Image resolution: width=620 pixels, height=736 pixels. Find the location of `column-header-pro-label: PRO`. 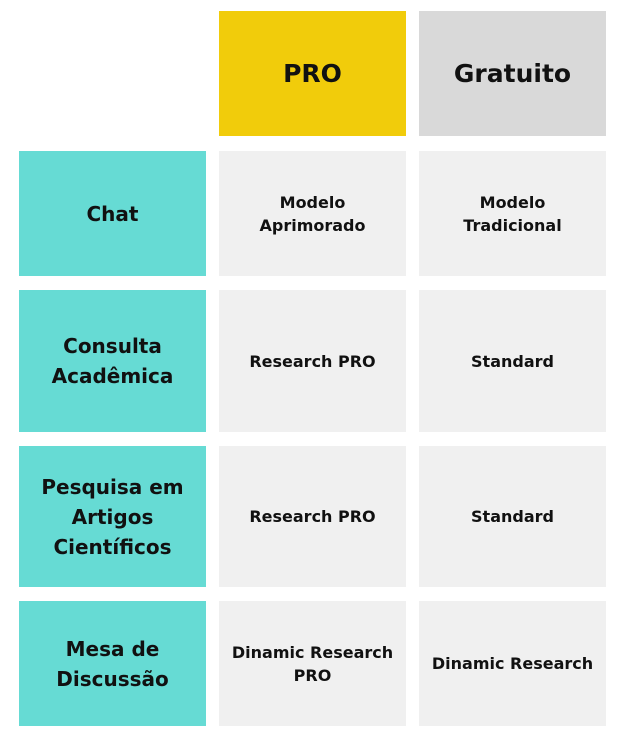

column-header-pro-label: PRO is located at coordinates (312, 73).